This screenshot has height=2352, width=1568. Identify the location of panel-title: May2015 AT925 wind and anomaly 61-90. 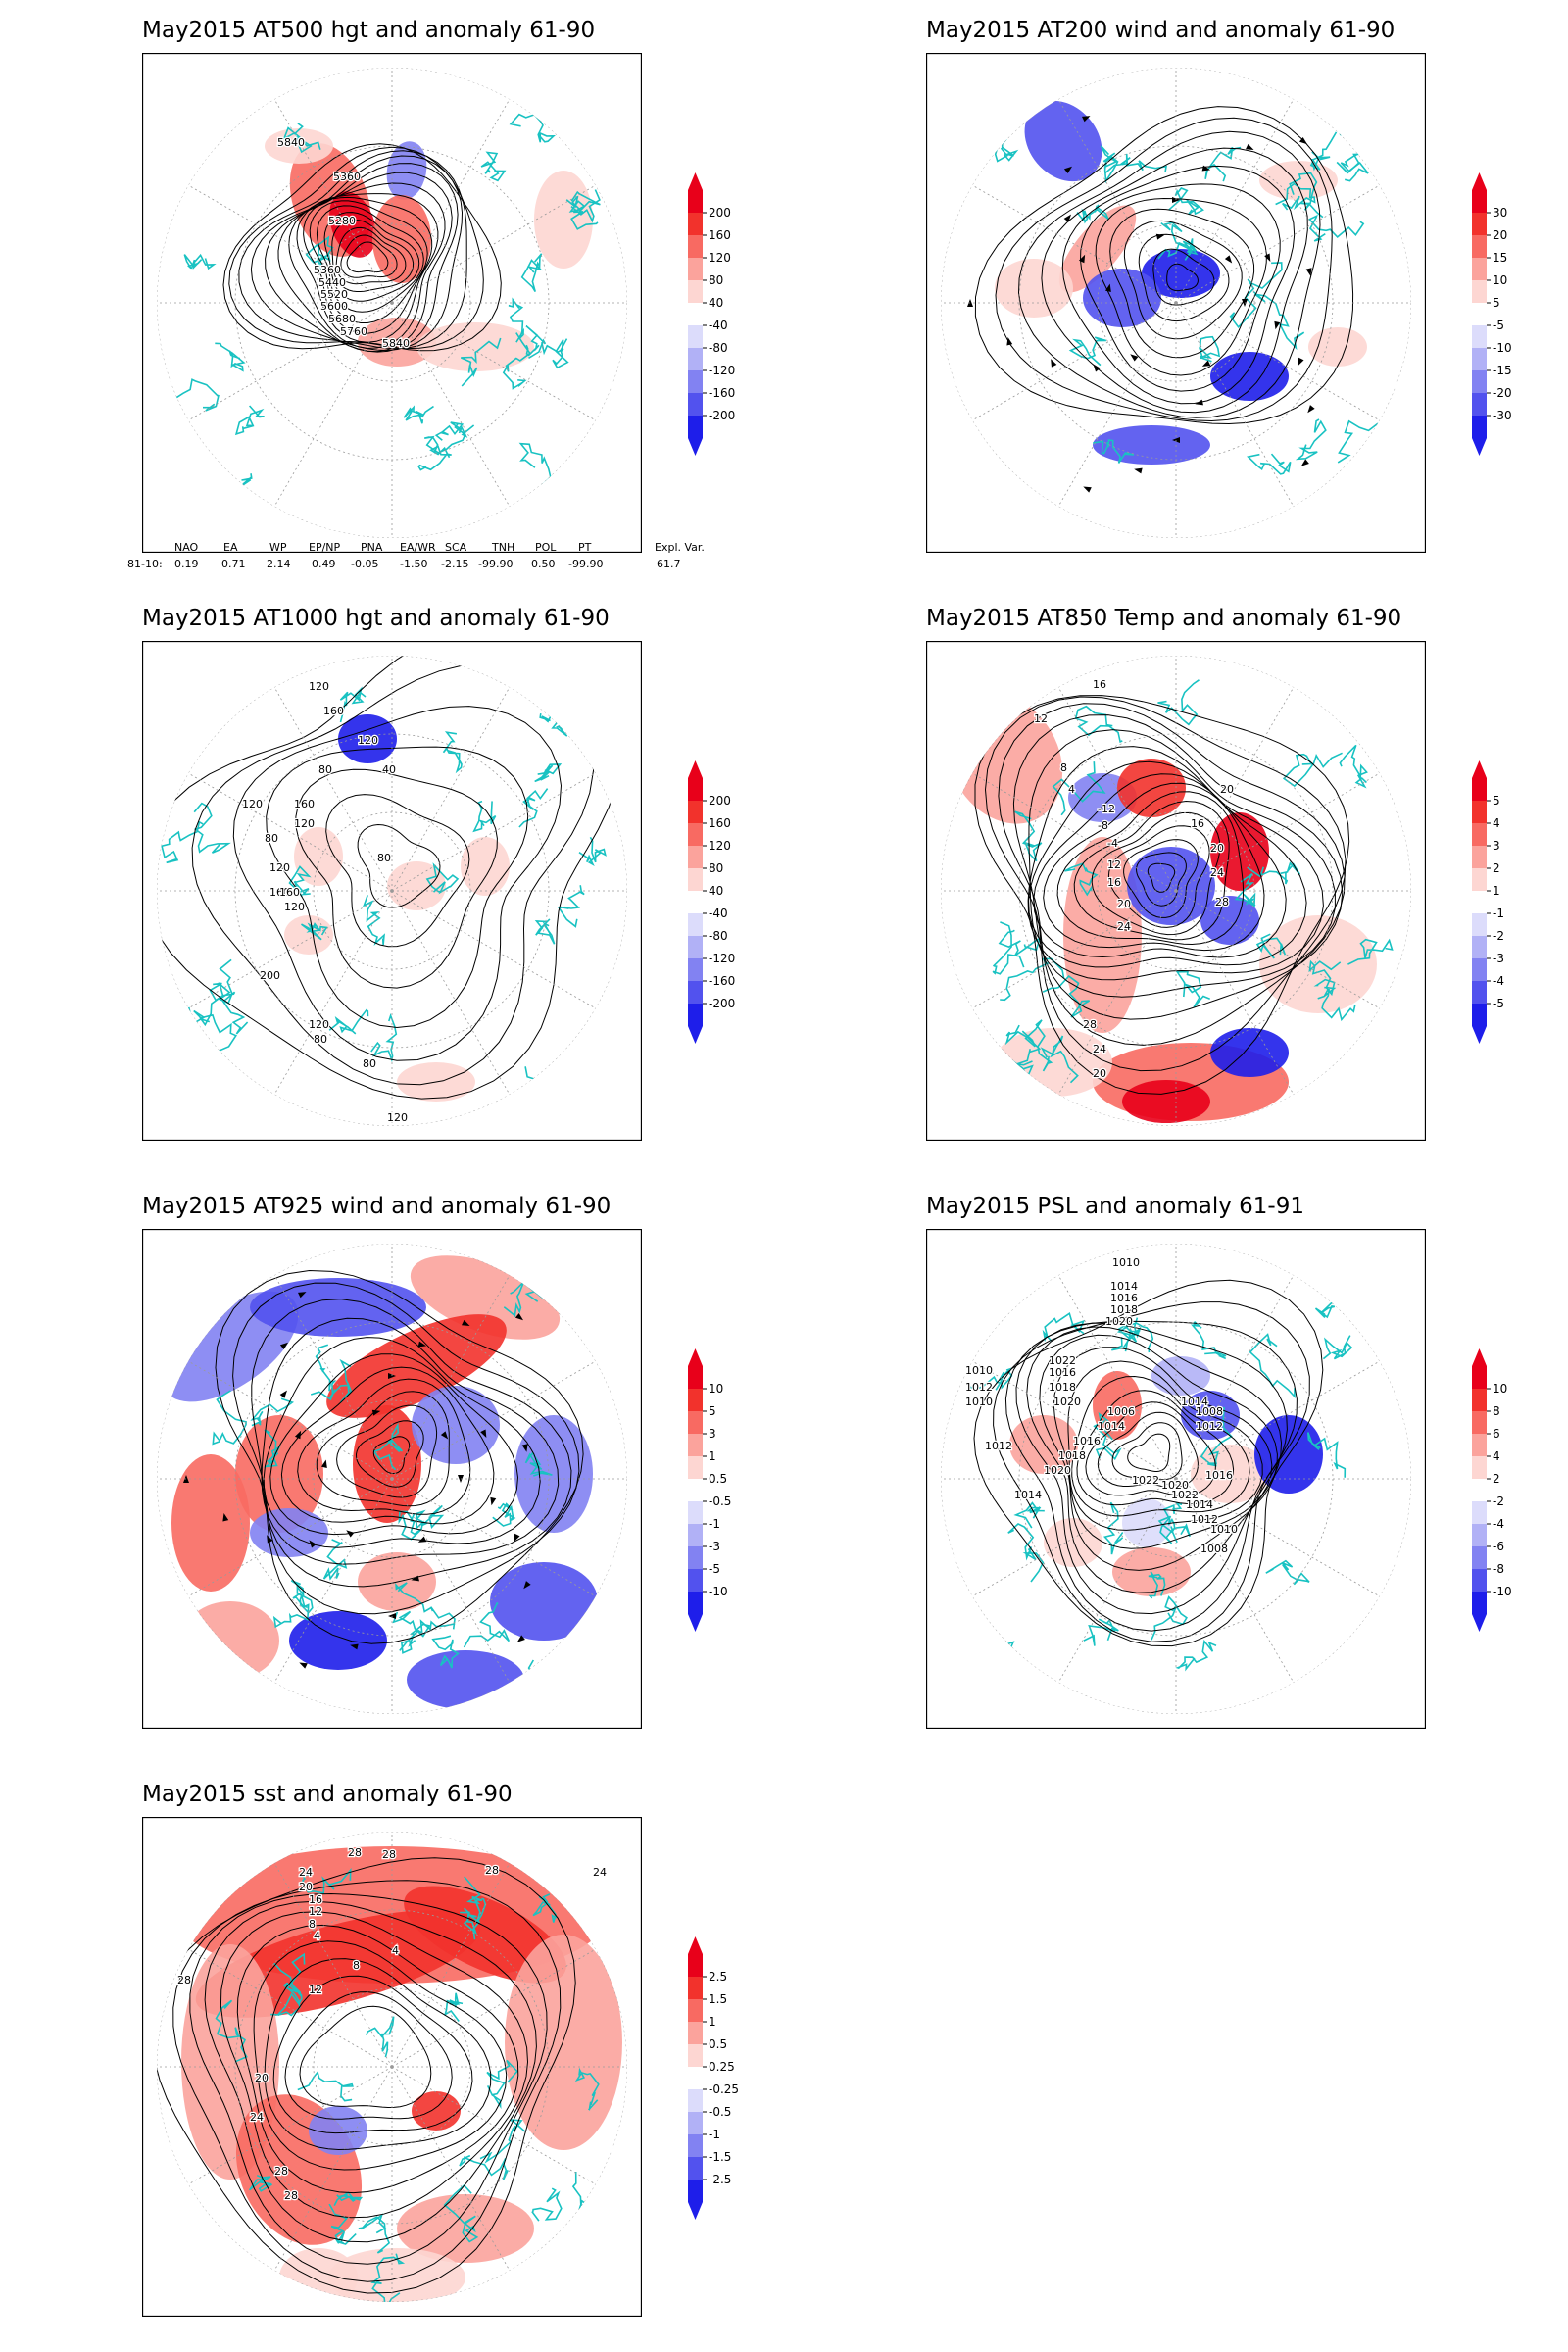
(377, 1206).